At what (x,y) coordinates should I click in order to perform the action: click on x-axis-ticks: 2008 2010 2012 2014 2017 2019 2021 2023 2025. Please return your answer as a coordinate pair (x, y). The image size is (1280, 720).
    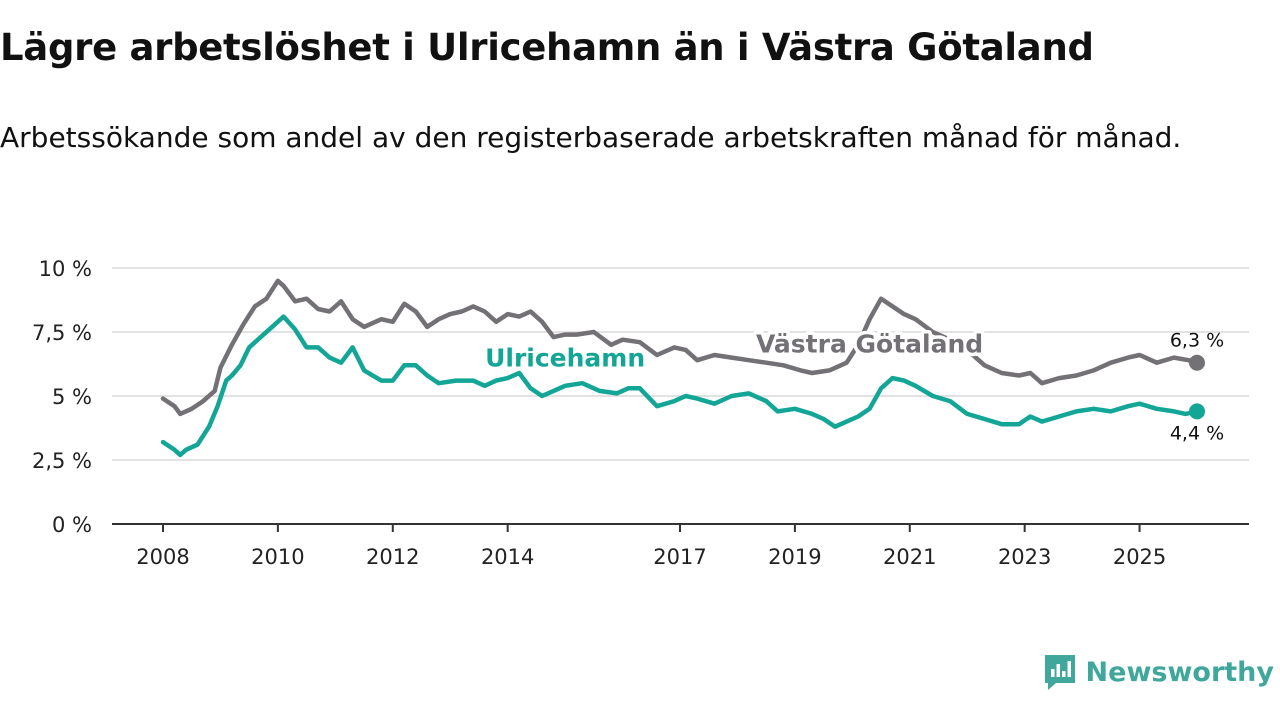
    Looking at the image, I should click on (651, 546).